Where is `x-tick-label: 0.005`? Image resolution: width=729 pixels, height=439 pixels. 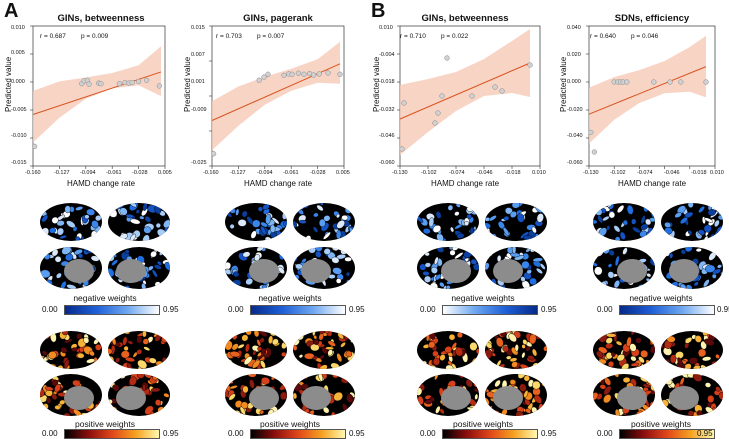
x-tick-label: 0.005 is located at coordinates (165, 173).